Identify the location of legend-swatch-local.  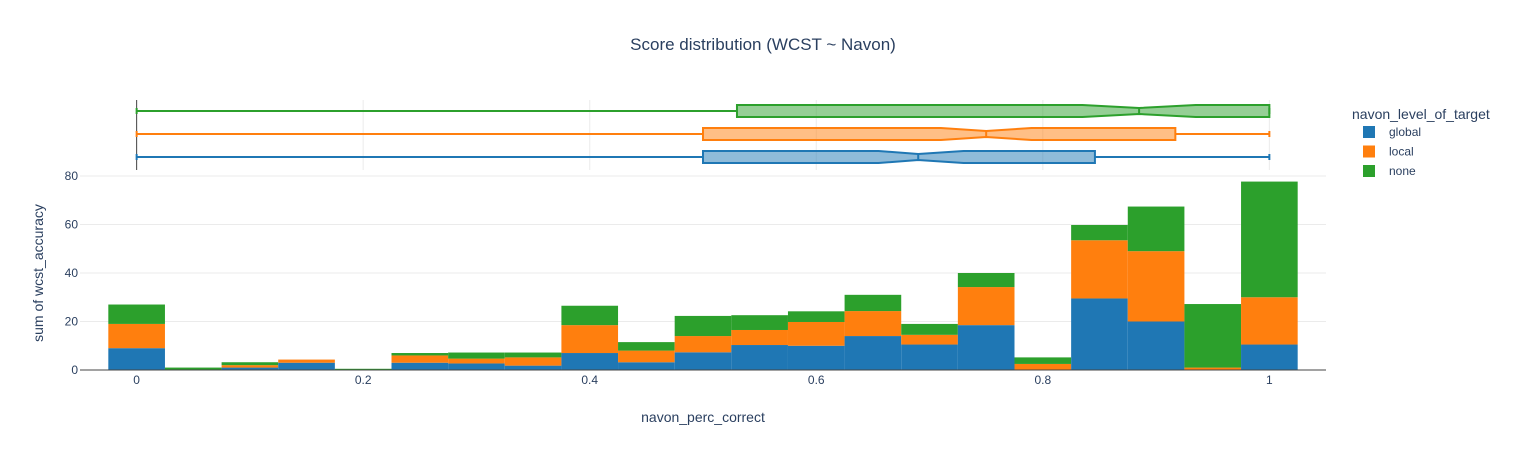
(1369, 151).